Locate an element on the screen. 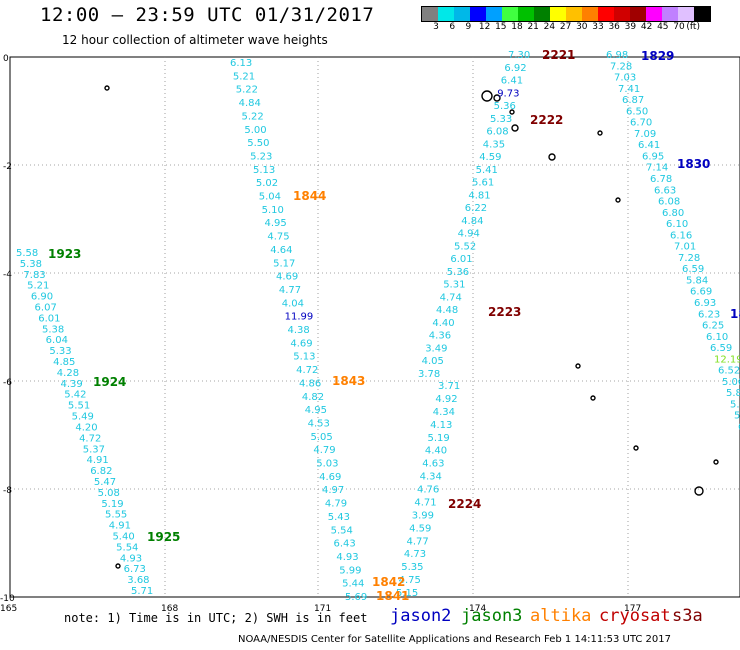 This screenshot has width=740, height=650. legend-item-altika: altika is located at coordinates (561, 616).